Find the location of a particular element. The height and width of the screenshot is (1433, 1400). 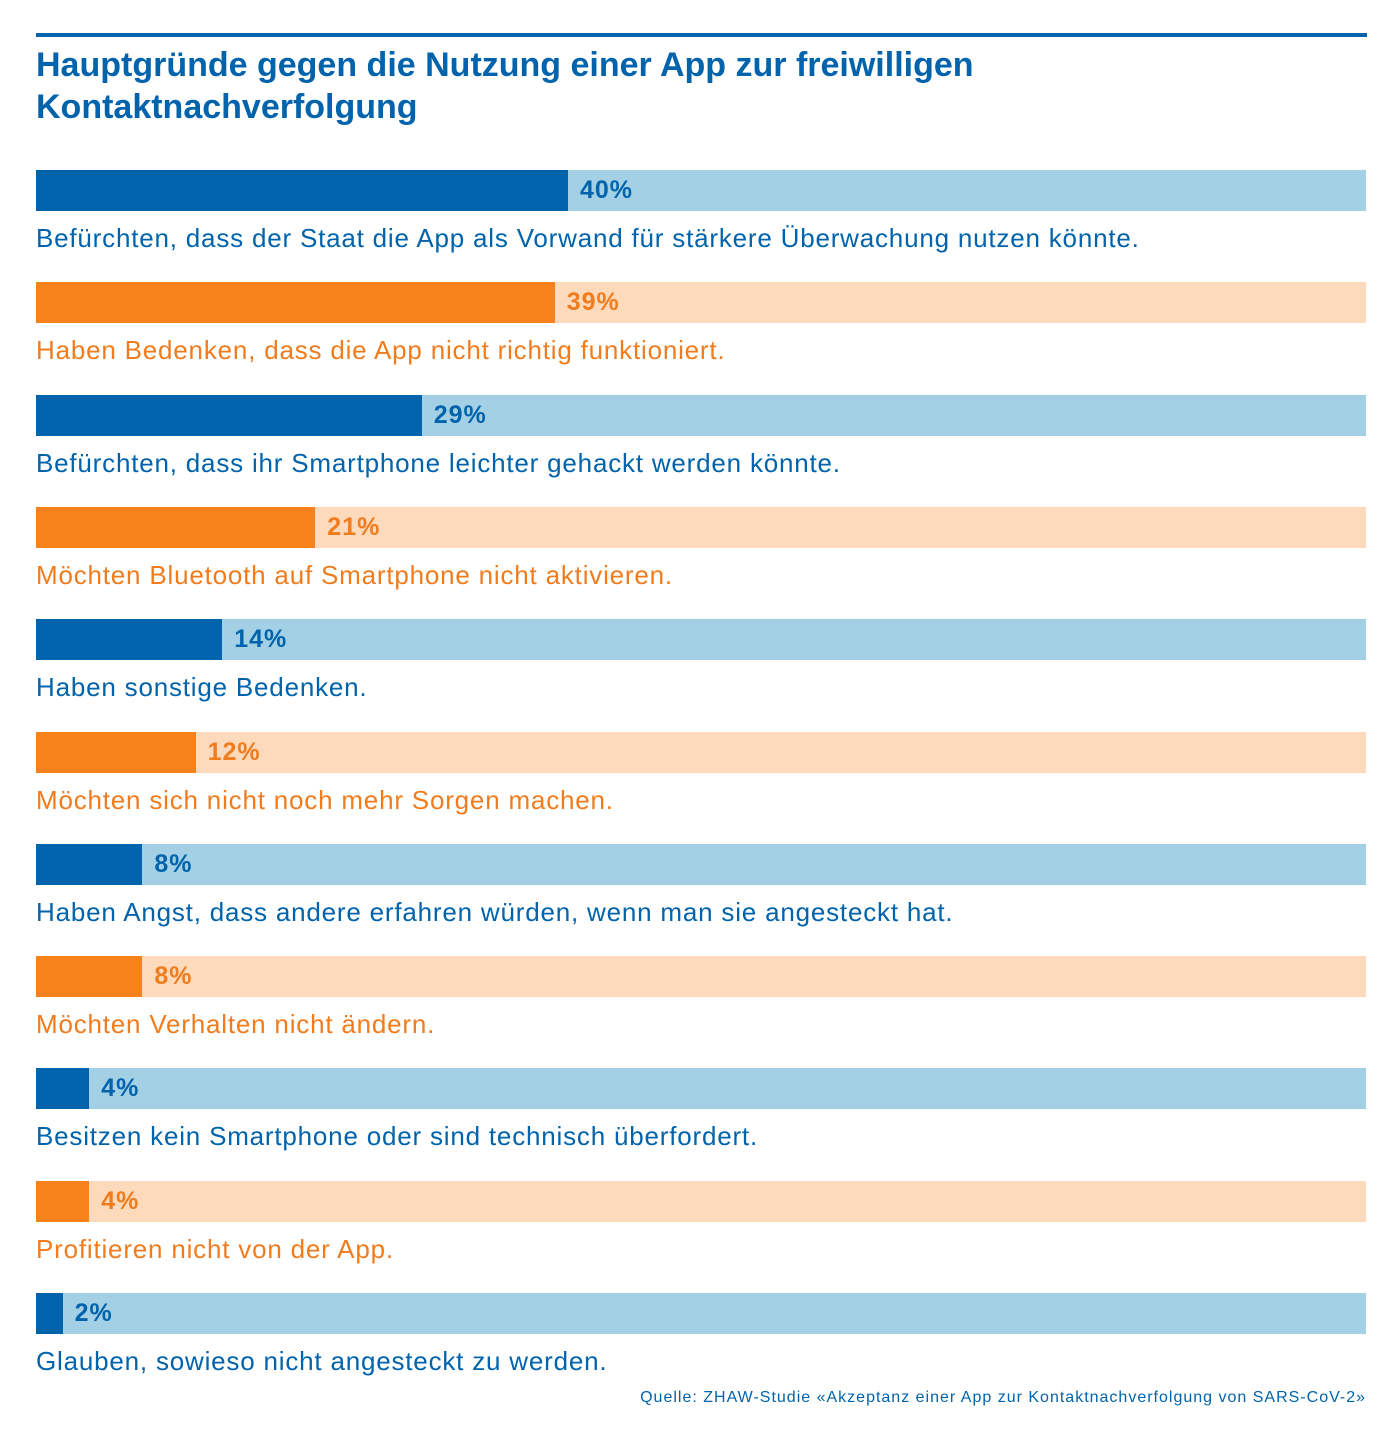

data-label: 29% is located at coordinates (460, 414).